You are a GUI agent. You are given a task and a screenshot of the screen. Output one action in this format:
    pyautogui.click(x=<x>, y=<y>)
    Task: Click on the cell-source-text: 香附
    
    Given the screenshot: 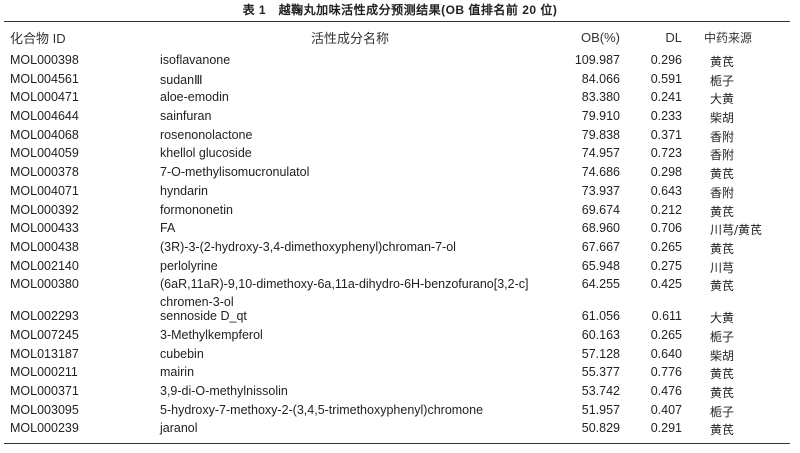 What is the action you would take?
    pyautogui.click(x=722, y=136)
    